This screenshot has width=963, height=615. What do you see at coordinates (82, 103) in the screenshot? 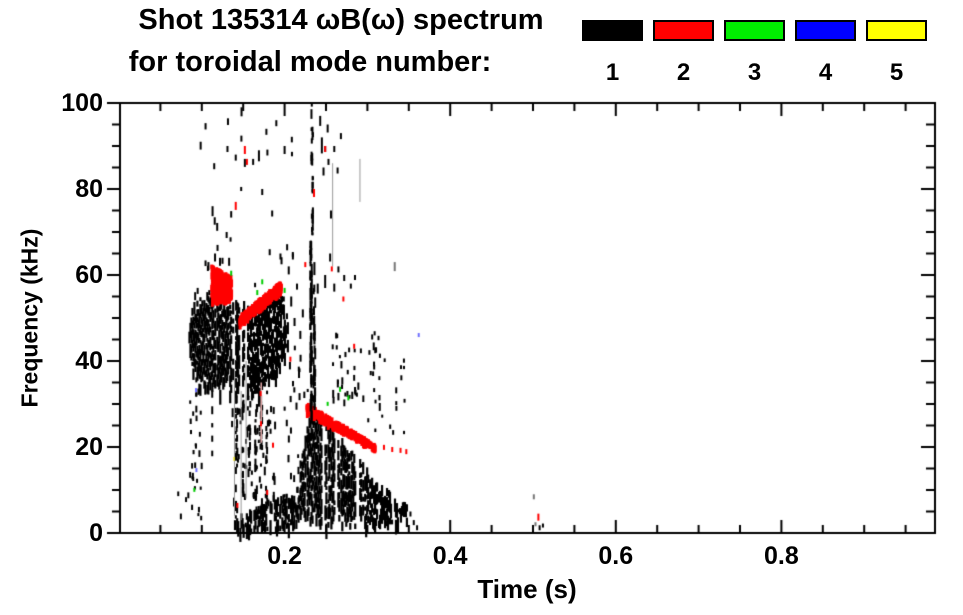
I see `y-tick-label-100: 100` at bounding box center [82, 103].